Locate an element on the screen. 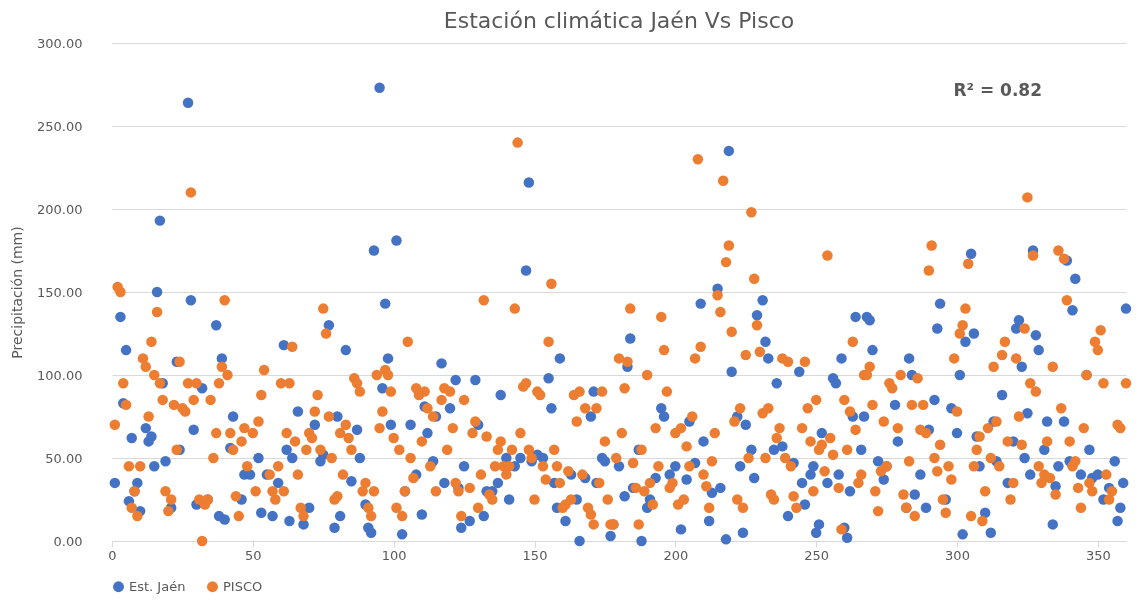 Image resolution: width=1140 pixels, height=604 pixels. y-tick-label: 100.00 is located at coordinates (60, 375).